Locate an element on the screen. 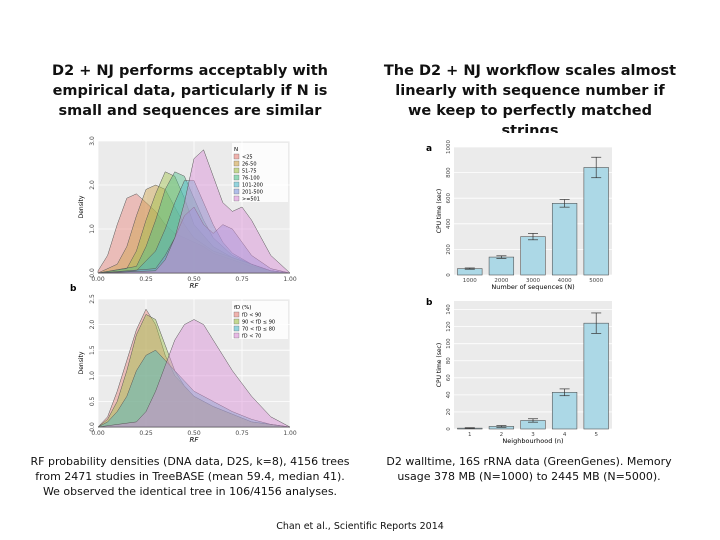 This screenshot has width=720, height=540. x-tick-label: 3000 is located at coordinates (533, 281).